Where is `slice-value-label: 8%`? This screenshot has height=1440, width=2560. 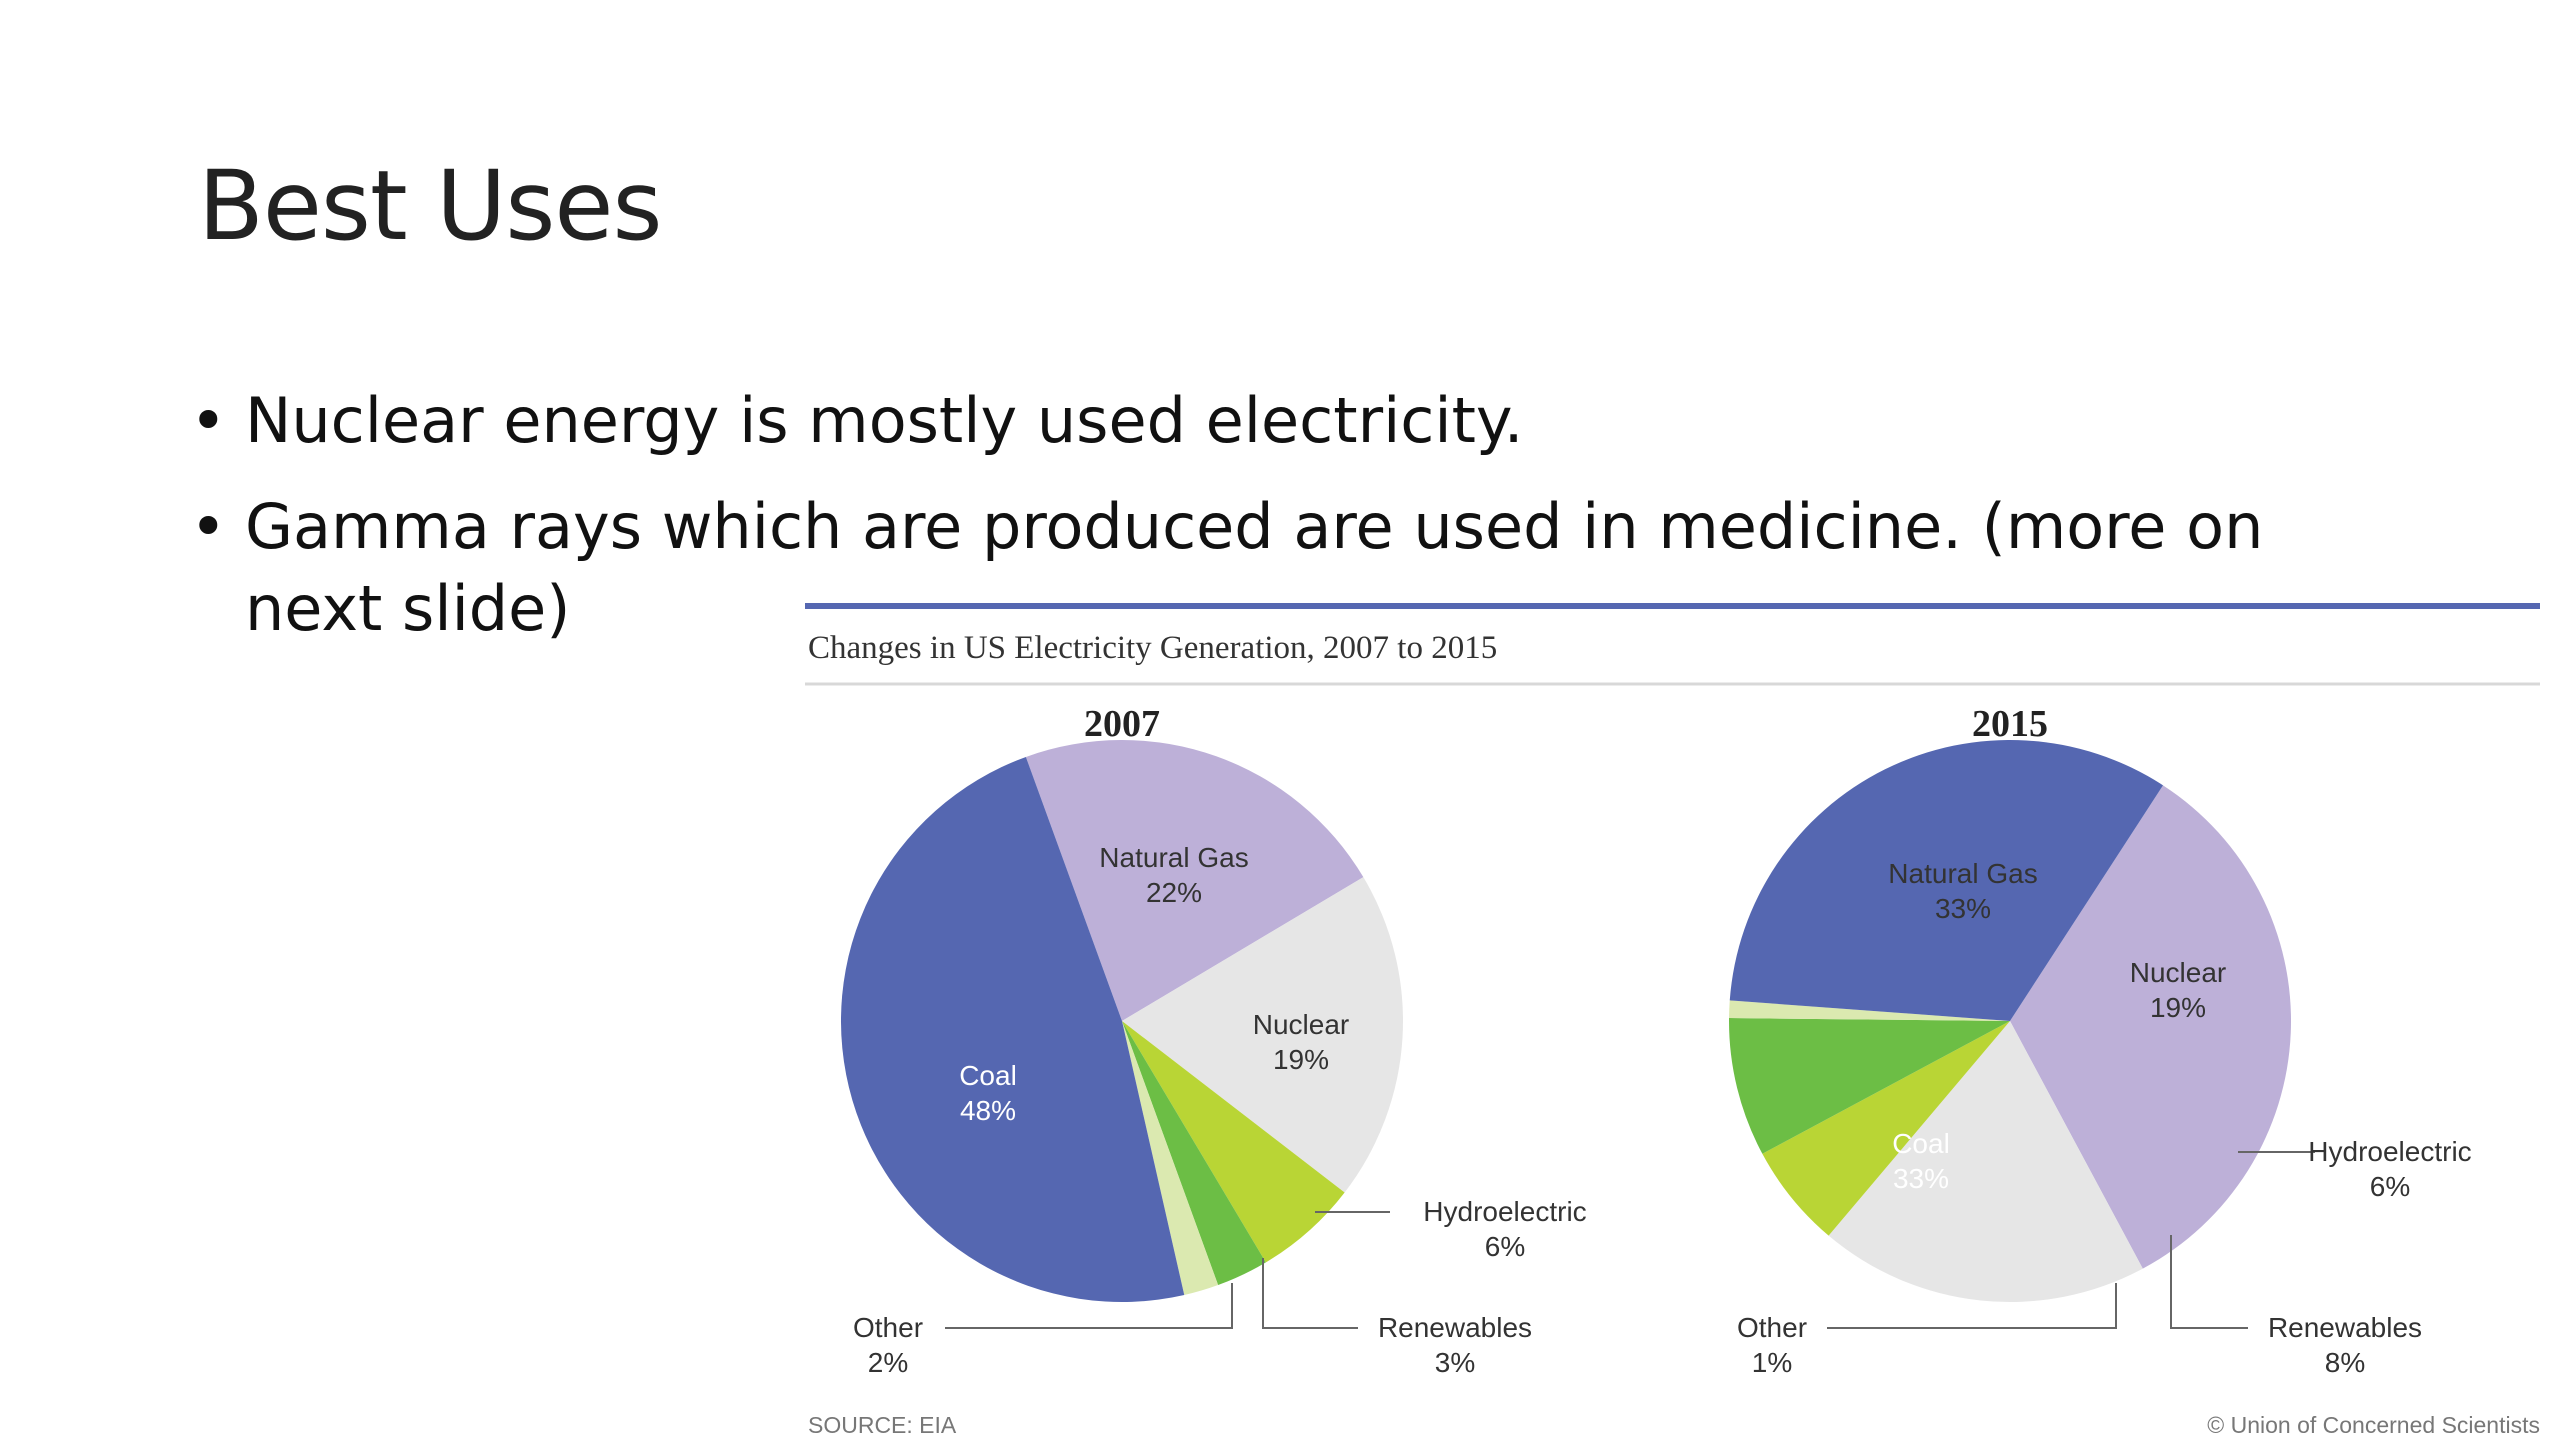
slice-value-label: 8% is located at coordinates (2345, 1362).